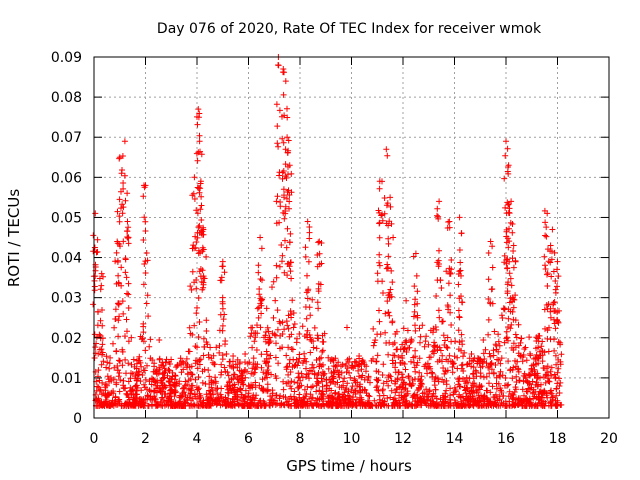 The image size is (640, 480). I want to click on y-tick-label: 0.07, so click(66, 138).